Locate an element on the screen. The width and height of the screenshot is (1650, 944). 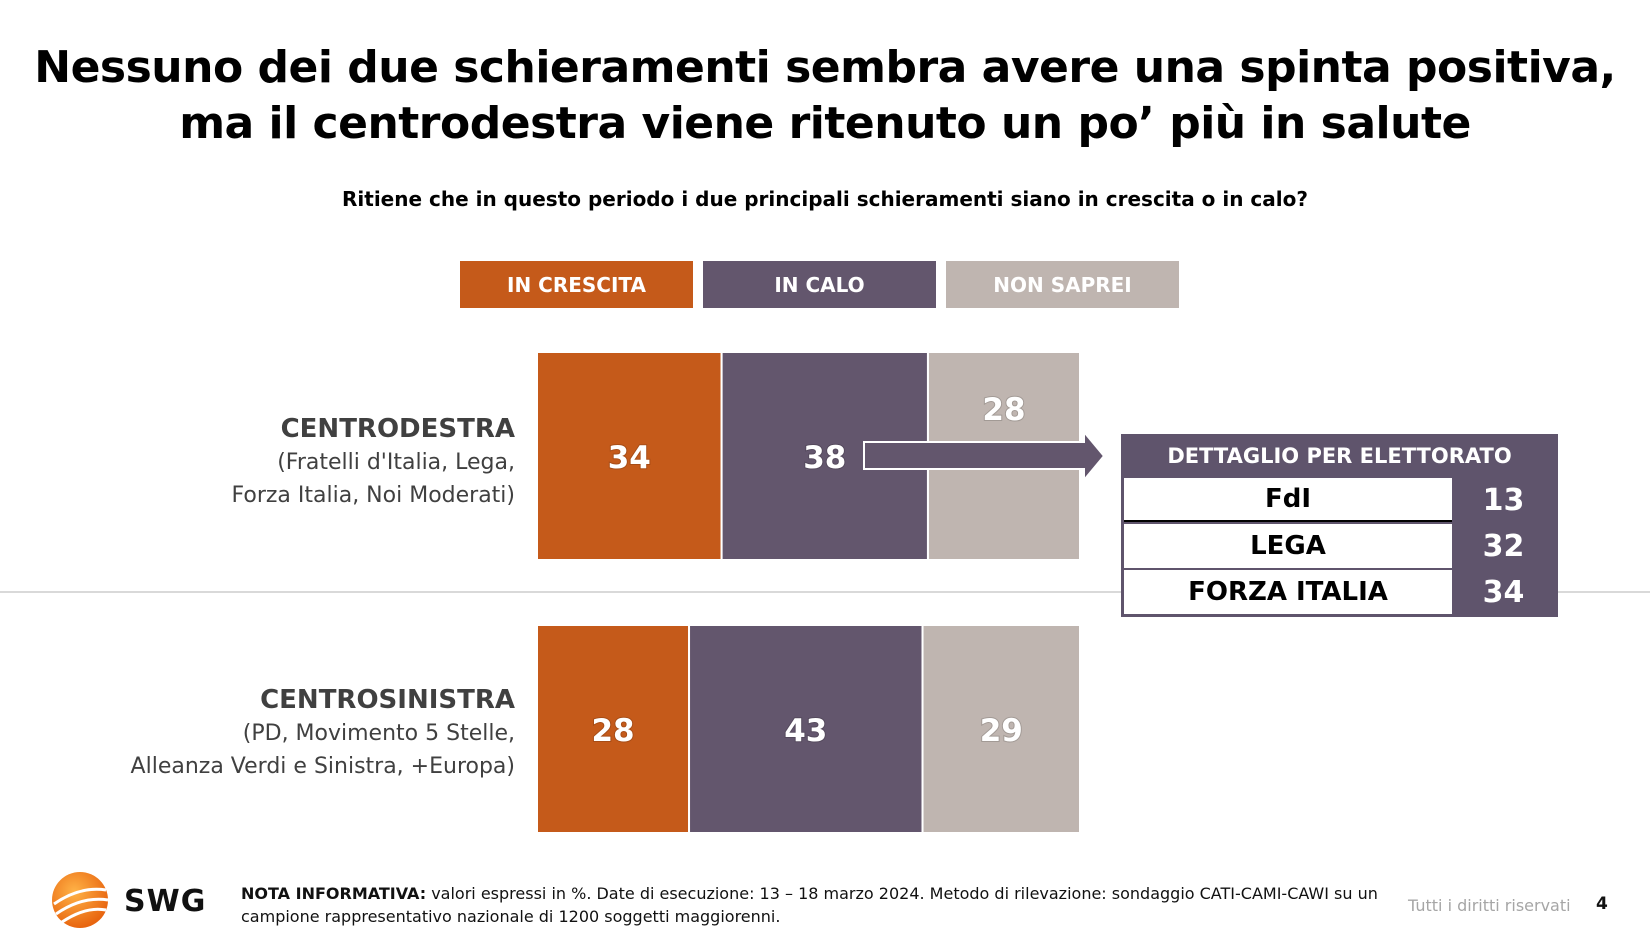
category-sub-2: Alleanza Verdi e Sinistra, +Europa) is located at coordinates (322, 766).